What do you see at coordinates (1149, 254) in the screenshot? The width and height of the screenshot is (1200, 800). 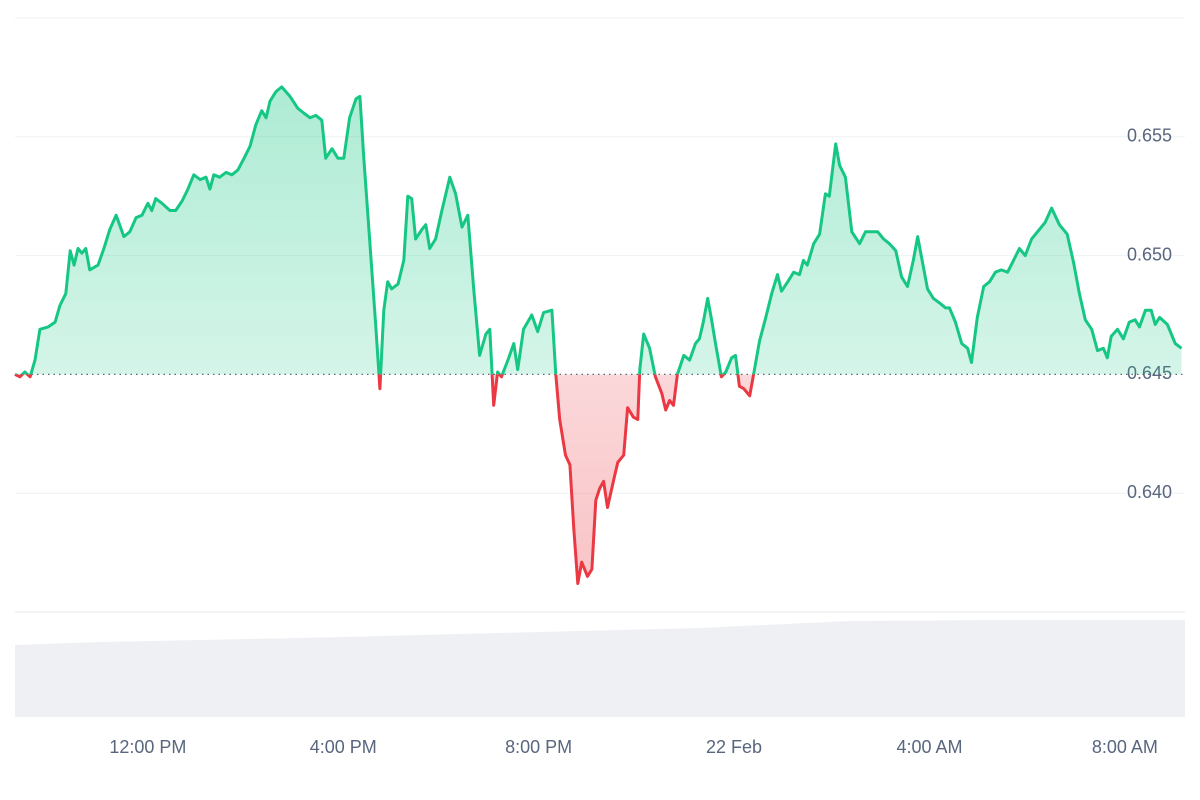 I see `y-tick-label: 0.650` at bounding box center [1149, 254].